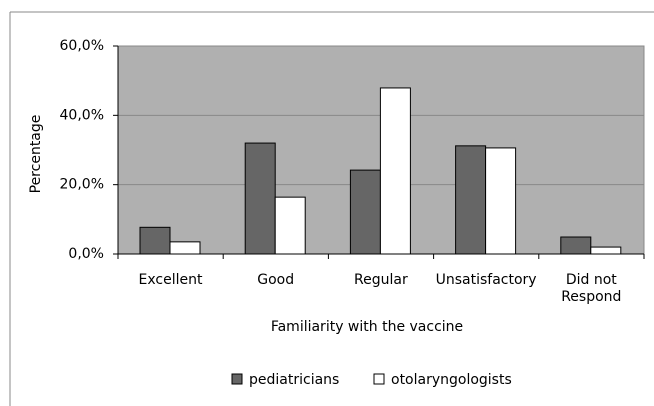 The height and width of the screenshot is (406, 654). What do you see at coordinates (367, 327) in the screenshot?
I see `x-axis-label: Familiarity with the vaccine` at bounding box center [367, 327].